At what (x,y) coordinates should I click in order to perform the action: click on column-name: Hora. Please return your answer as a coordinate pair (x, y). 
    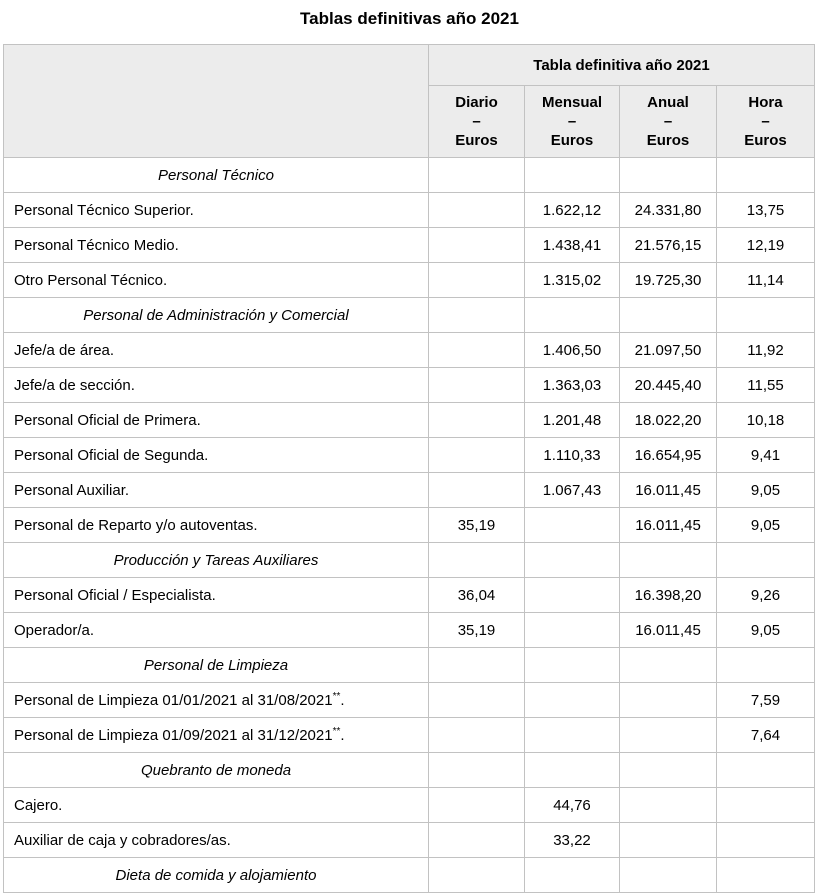
    Looking at the image, I should click on (765, 102).